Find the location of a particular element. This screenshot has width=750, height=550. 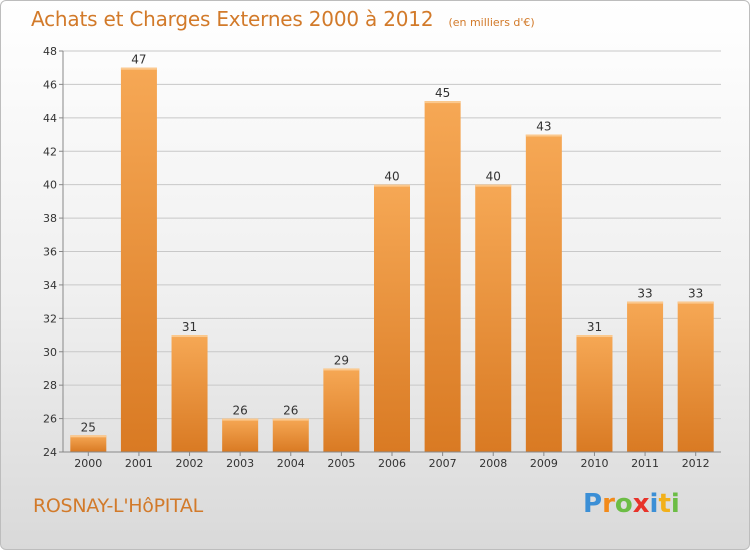

x-tick-label-2008: 2008 is located at coordinates (493, 463).